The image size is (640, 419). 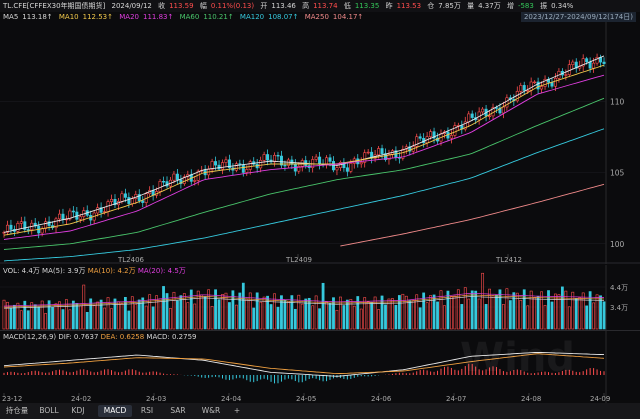 I want to click on amp-value: 0.34%, so click(x=562, y=6).